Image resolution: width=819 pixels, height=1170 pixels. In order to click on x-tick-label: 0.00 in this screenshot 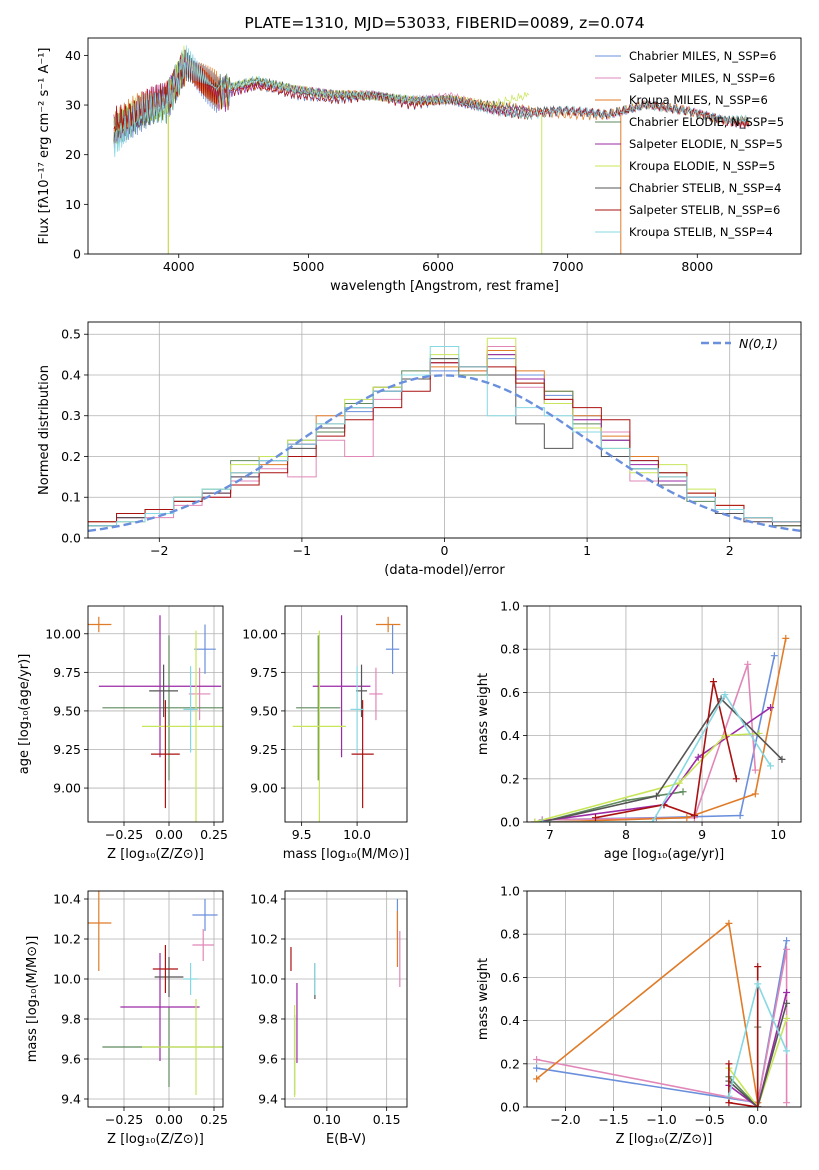, I will do `click(169, 834)`.